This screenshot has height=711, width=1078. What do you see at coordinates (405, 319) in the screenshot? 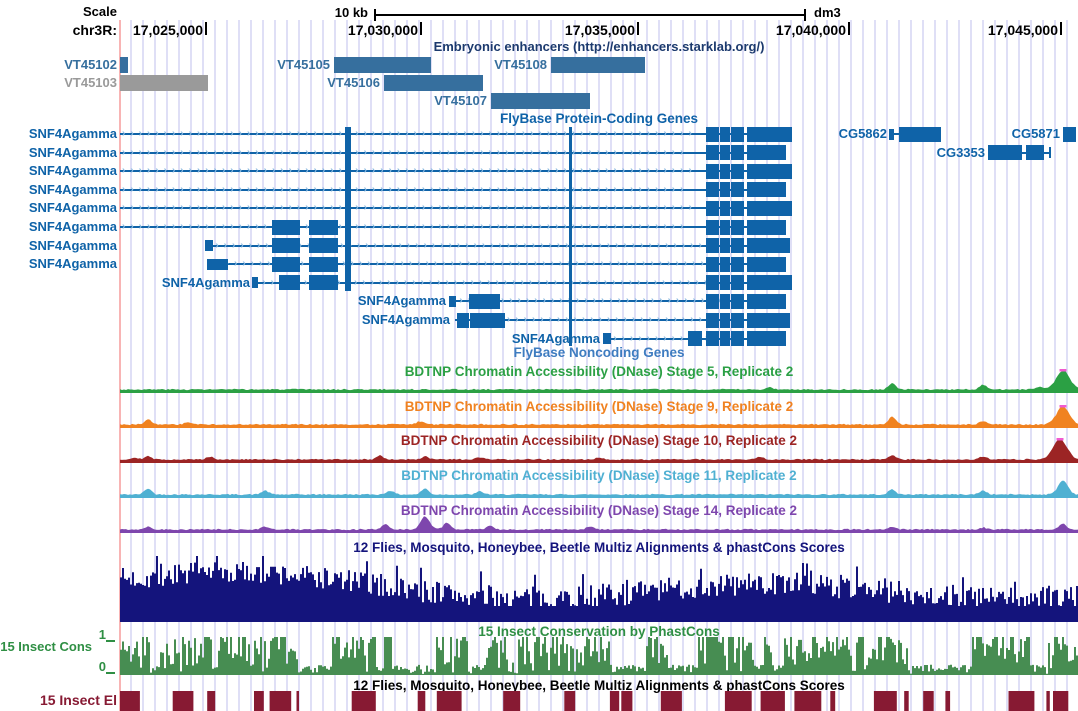
I see `gene-label-row10: SNF4Agamma` at bounding box center [405, 319].